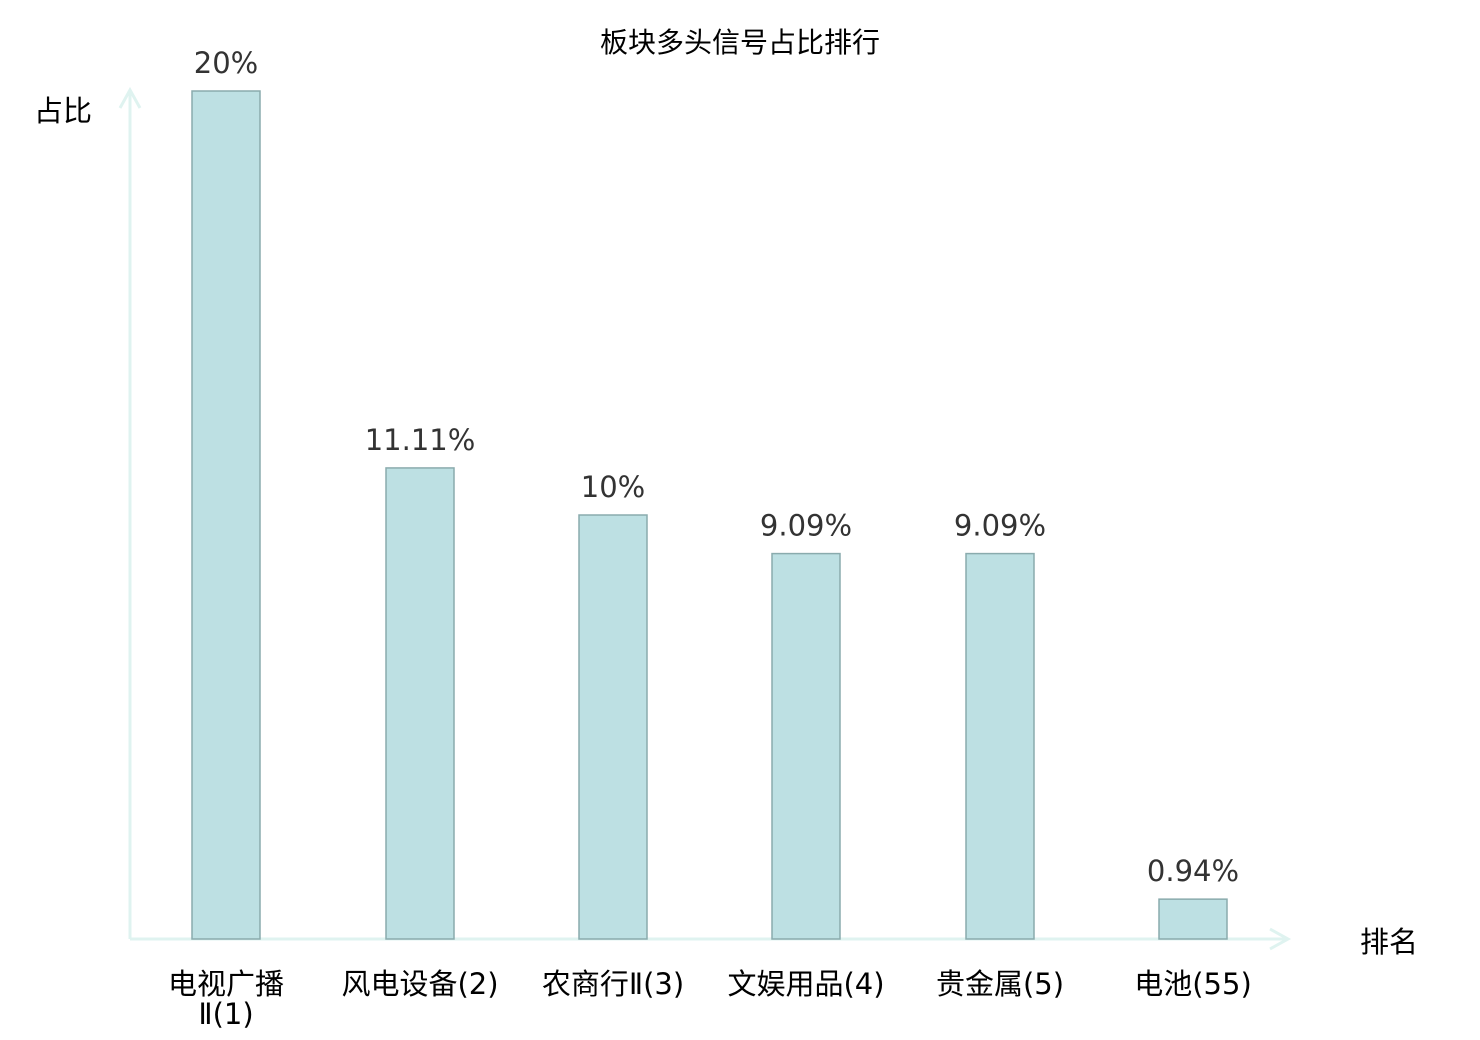  I want to click on data-label: 20%, so click(226, 63).